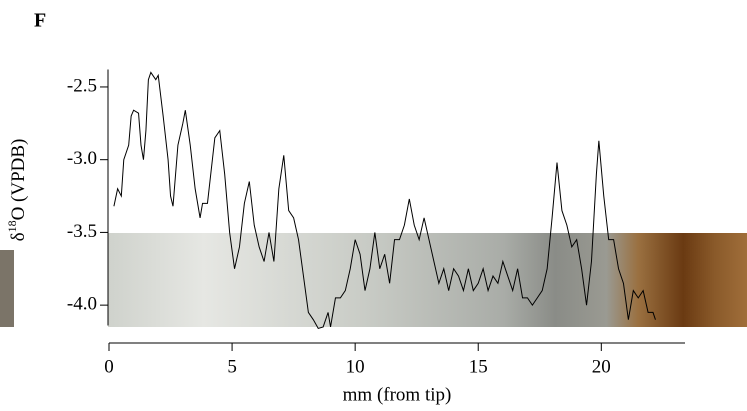  I want to click on x-tick-label: 15, so click(478, 366).